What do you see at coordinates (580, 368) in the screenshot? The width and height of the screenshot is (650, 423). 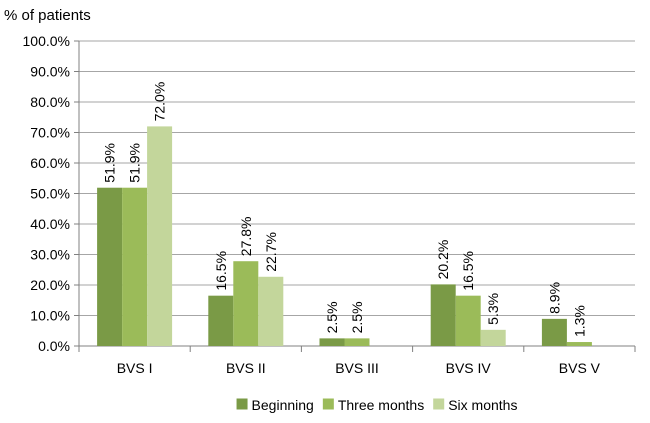 I see `x-category-label: BVS V` at bounding box center [580, 368].